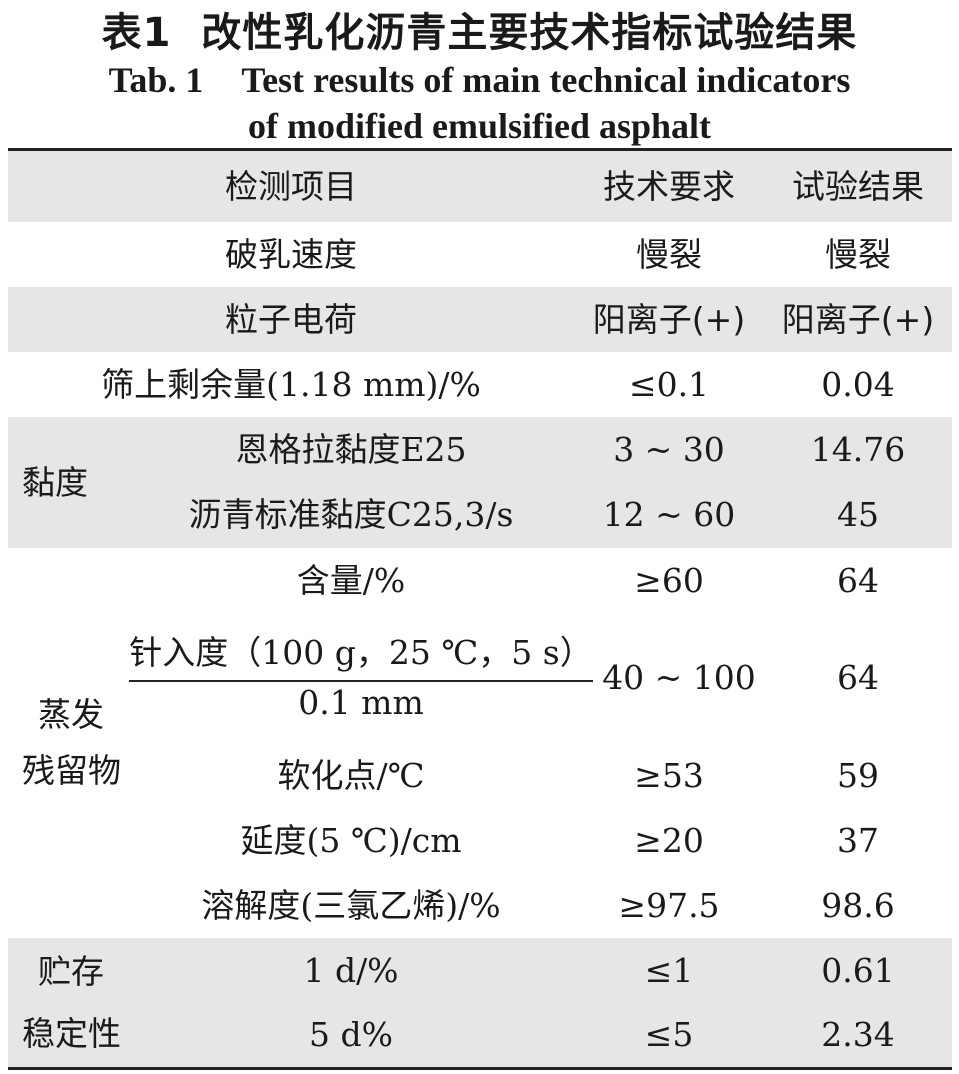 The width and height of the screenshot is (959, 1074). Describe the element at coordinates (351, 1034) in the screenshot. I see `row-storage-5d-item: 5 d%` at that location.